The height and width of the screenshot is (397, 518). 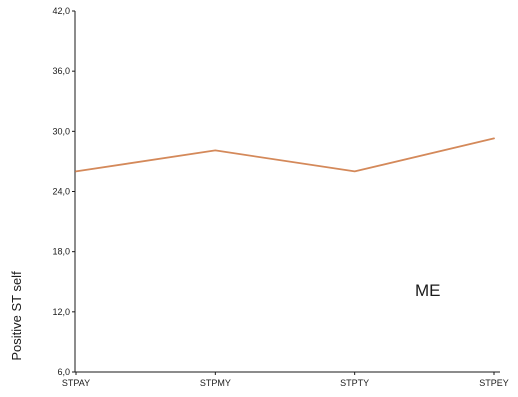 What do you see at coordinates (61, 11) in the screenshot?
I see `y-tick-label: 42,0` at bounding box center [61, 11].